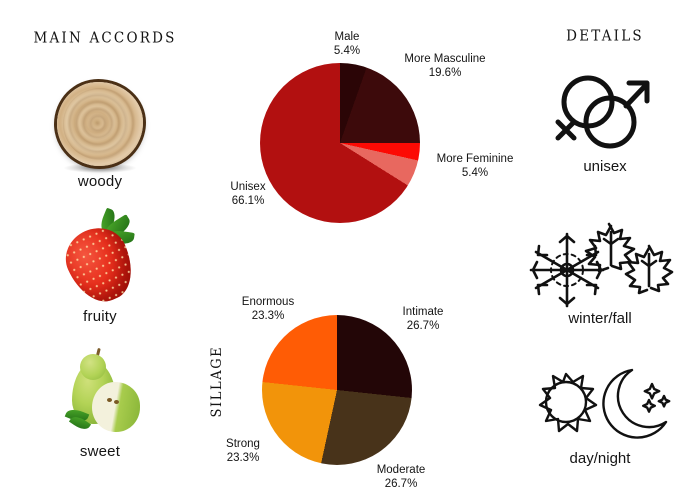  Describe the element at coordinates (605, 113) in the screenshot. I see `unisex-symbol-icon` at that location.